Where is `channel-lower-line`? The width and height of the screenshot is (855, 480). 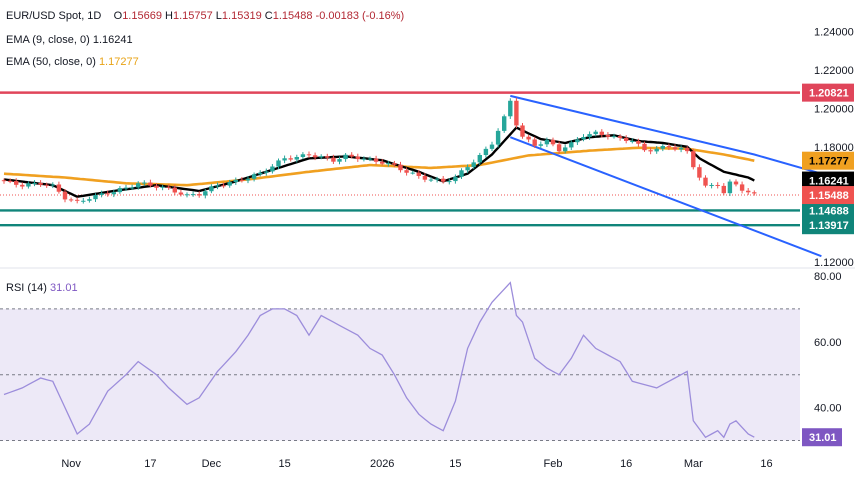 channel-lower-line is located at coordinates (665, 197).